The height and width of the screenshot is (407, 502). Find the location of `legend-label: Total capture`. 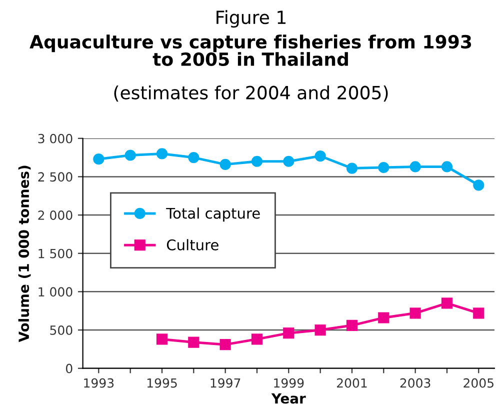

legend-label: Total capture is located at coordinates (213, 215).